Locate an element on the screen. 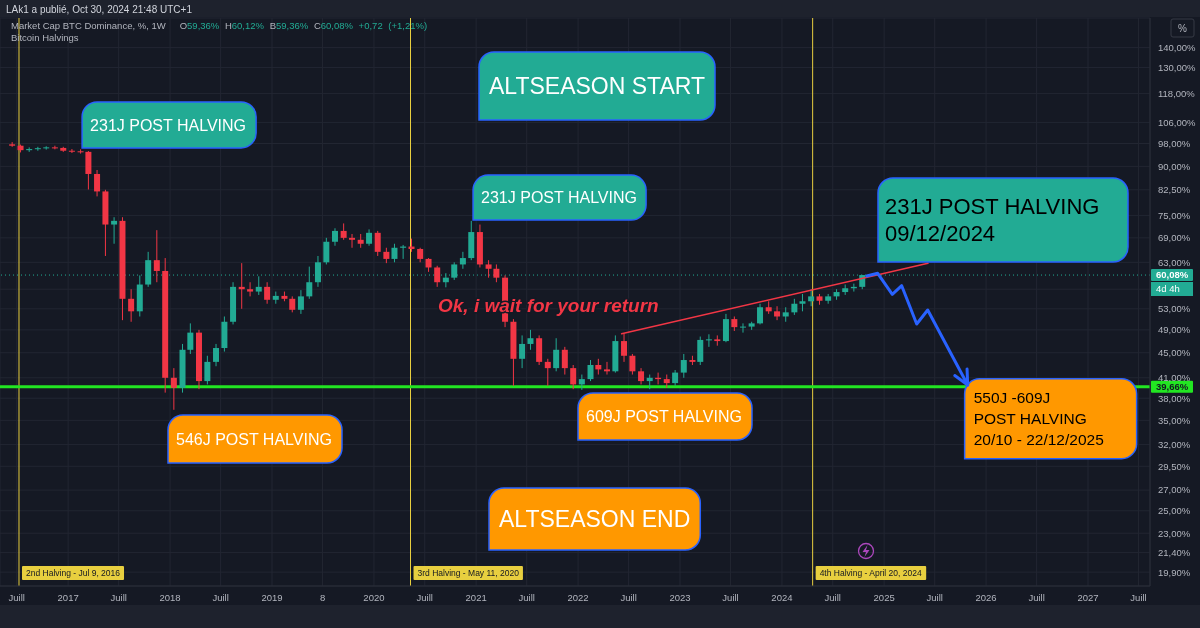 The height and width of the screenshot is (628, 1200). x-tick-label: 2022 is located at coordinates (578, 597).